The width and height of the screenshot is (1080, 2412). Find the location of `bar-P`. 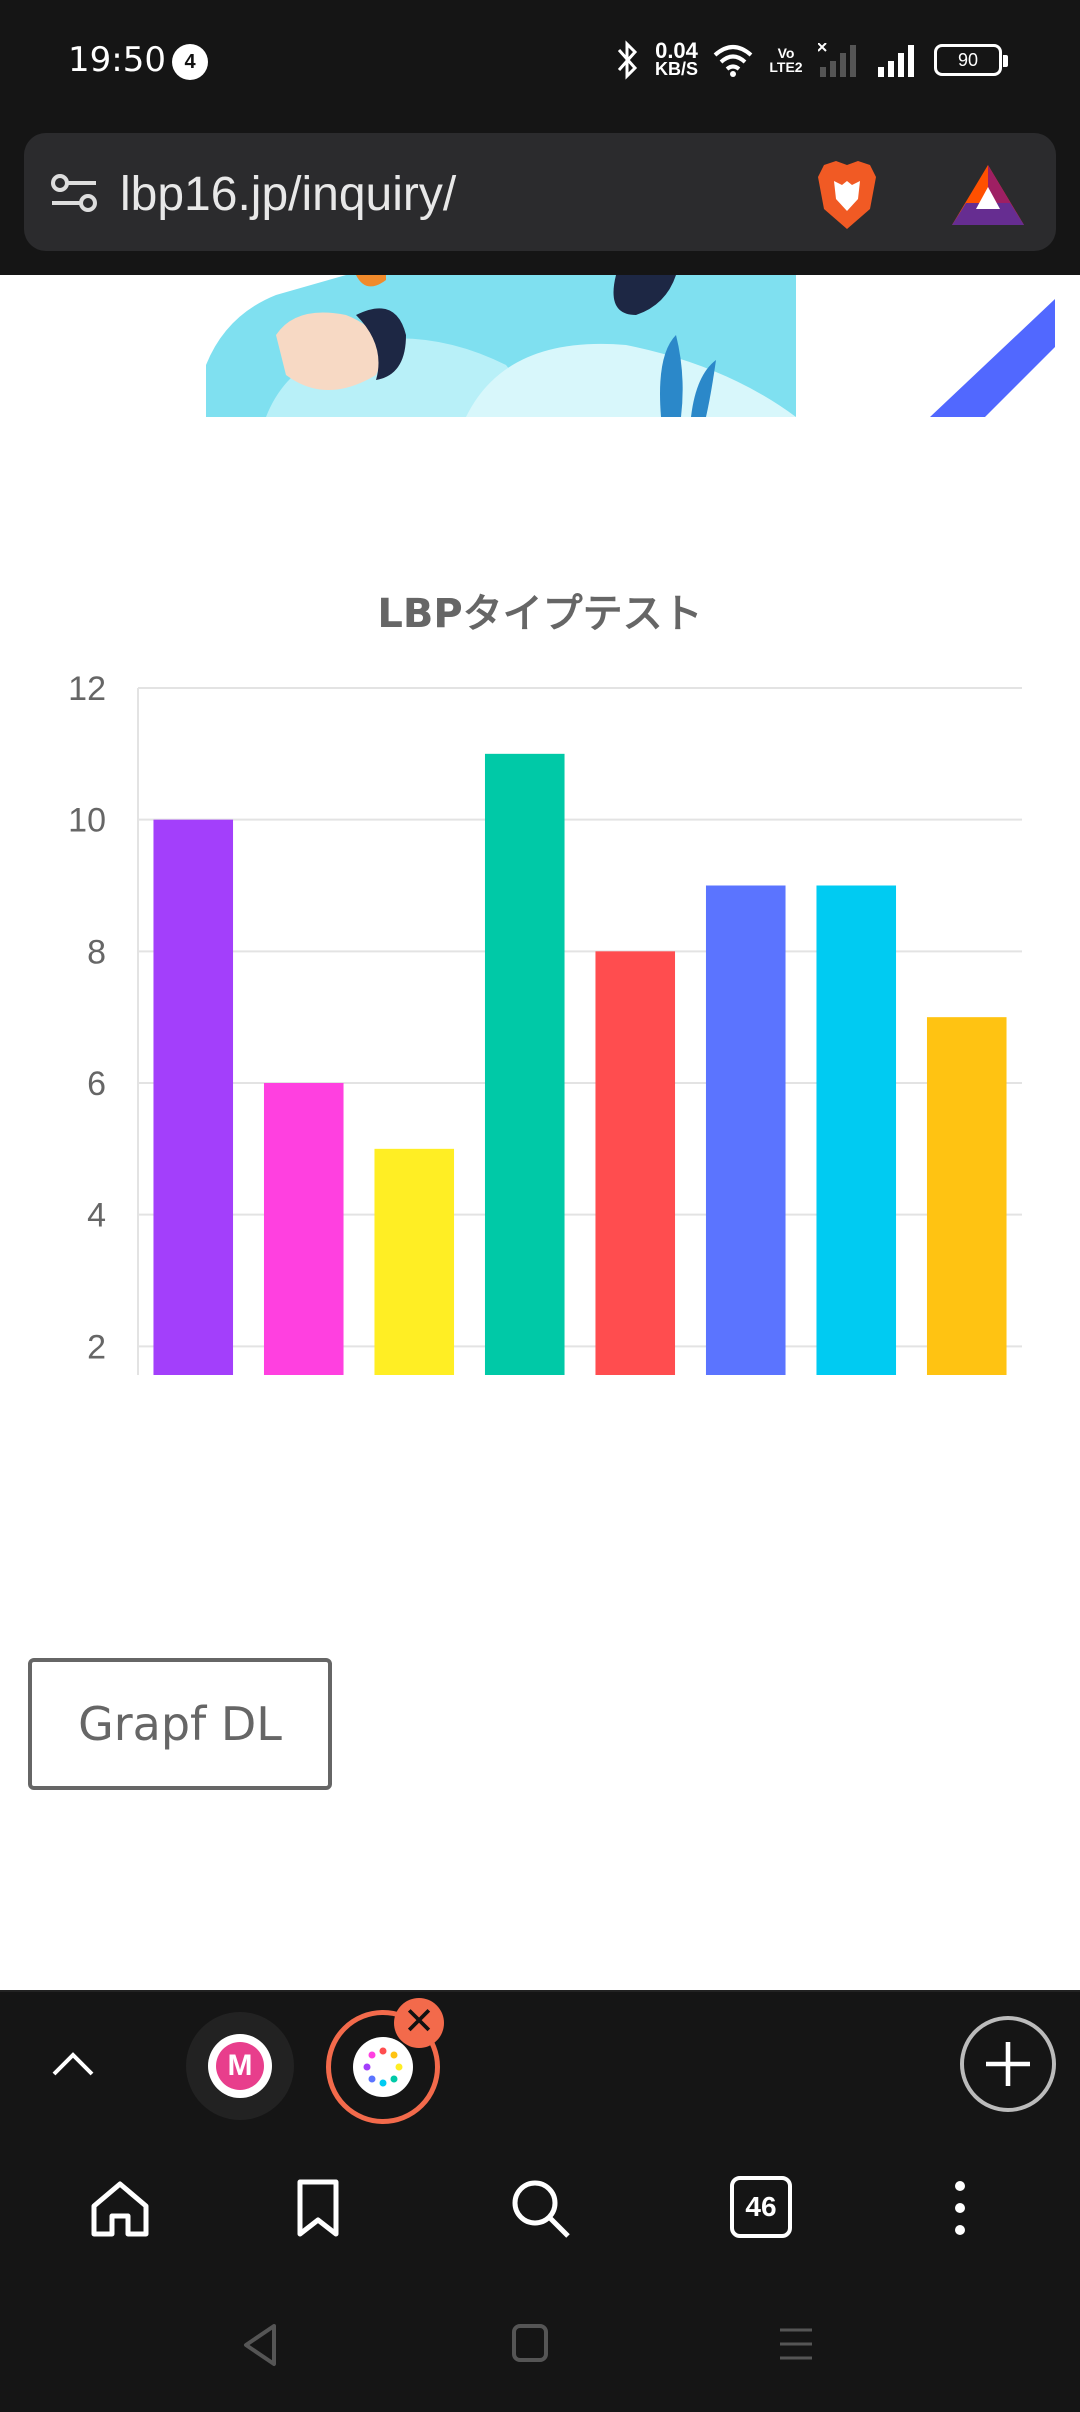

bar-P is located at coordinates (856, 1130).